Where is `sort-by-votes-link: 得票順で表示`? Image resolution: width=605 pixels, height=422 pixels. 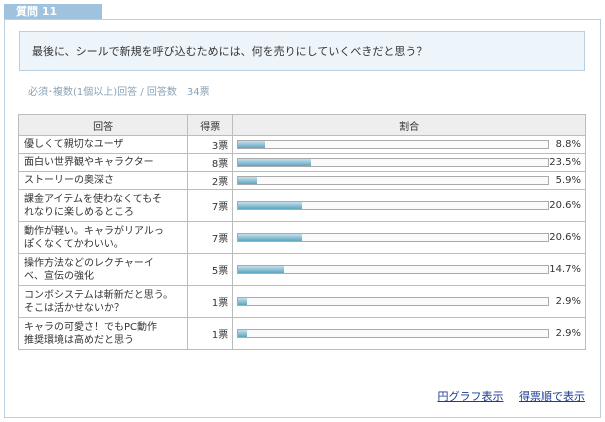 sort-by-votes-link: 得票順で表示 is located at coordinates (552, 396).